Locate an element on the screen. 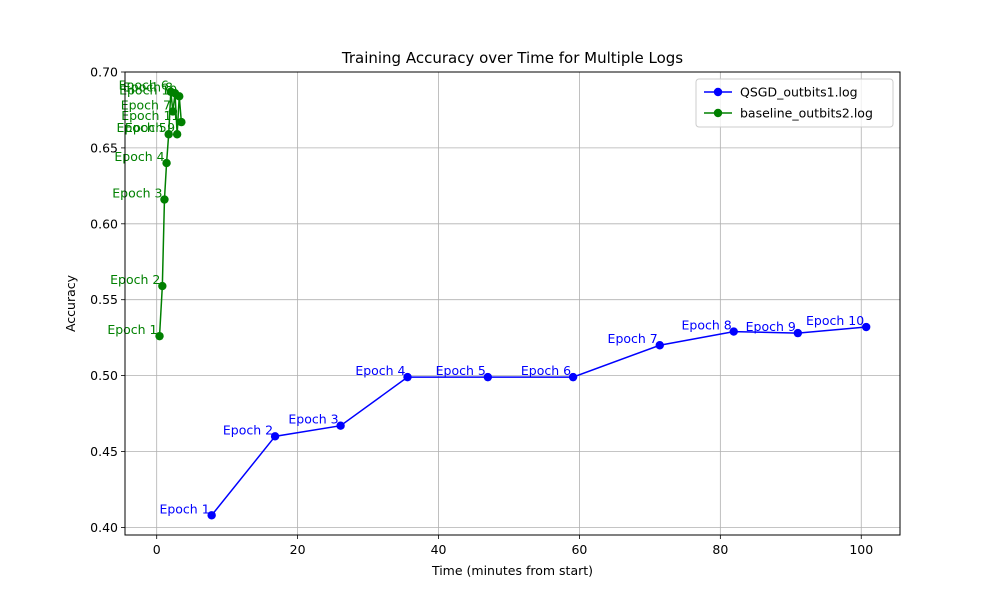 Image resolution: width=1000 pixels, height=600 pixels. y-tick-label: 0.70 is located at coordinates (104, 72).